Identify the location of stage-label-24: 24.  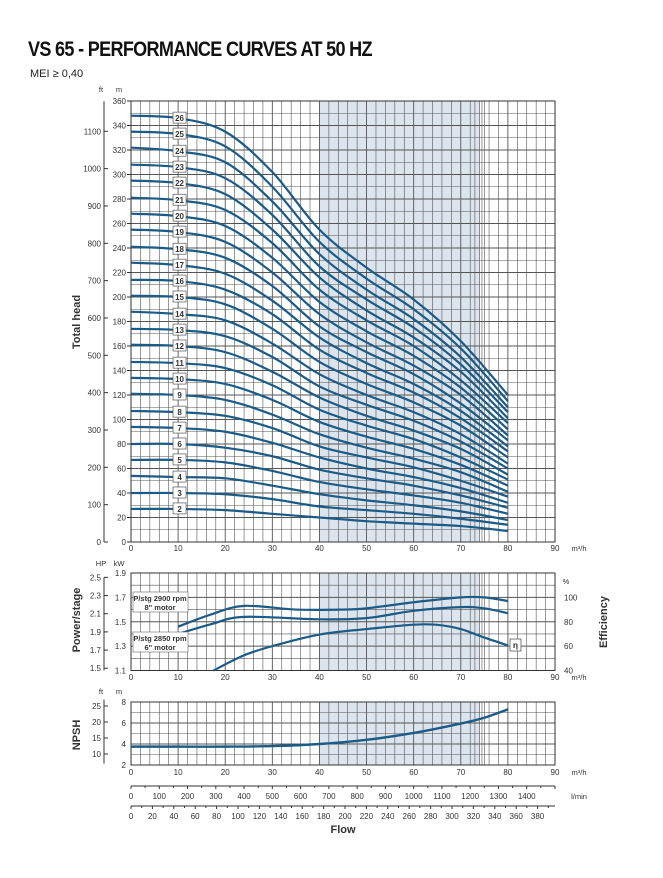
(179, 151).